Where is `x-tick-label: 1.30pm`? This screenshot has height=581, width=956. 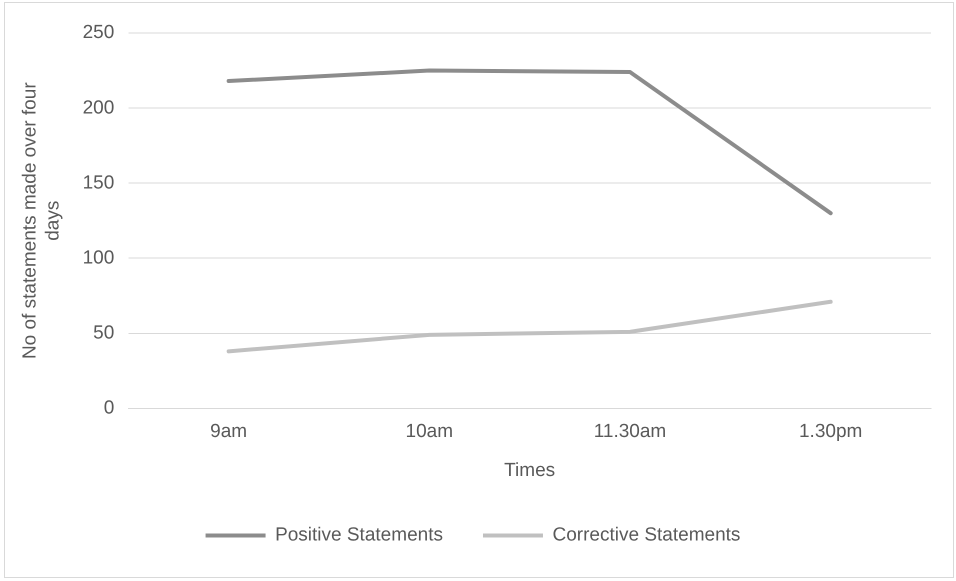
x-tick-label: 1.30pm is located at coordinates (830, 431).